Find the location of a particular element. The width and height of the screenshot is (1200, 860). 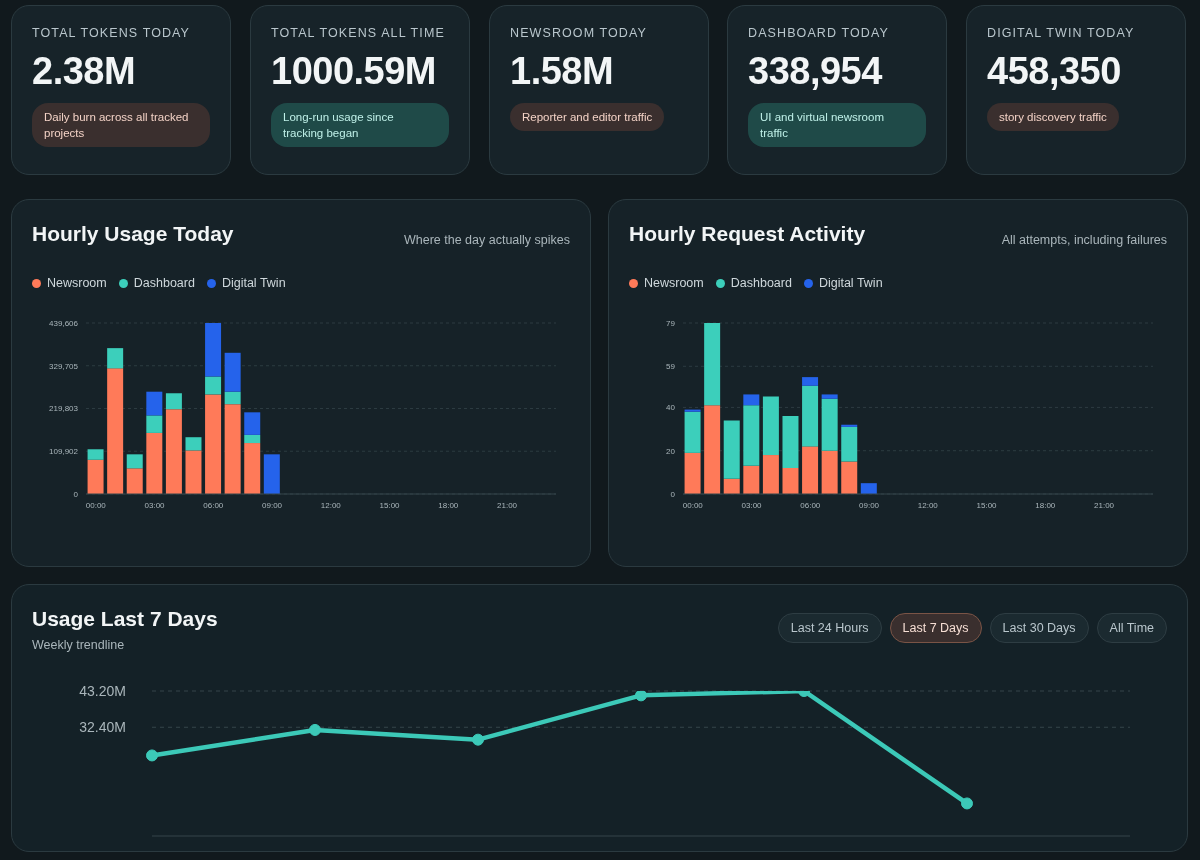

y-tick-label: 329,705 is located at coordinates (64, 366).